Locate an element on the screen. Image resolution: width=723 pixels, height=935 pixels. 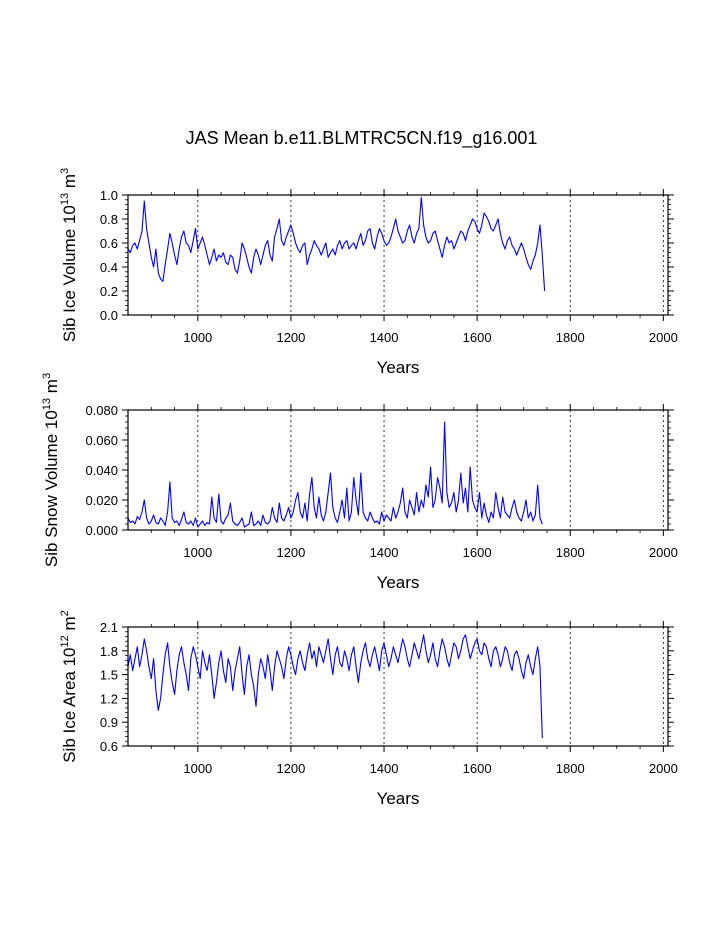
y-tick-label: 0.080 is located at coordinates (101, 410).